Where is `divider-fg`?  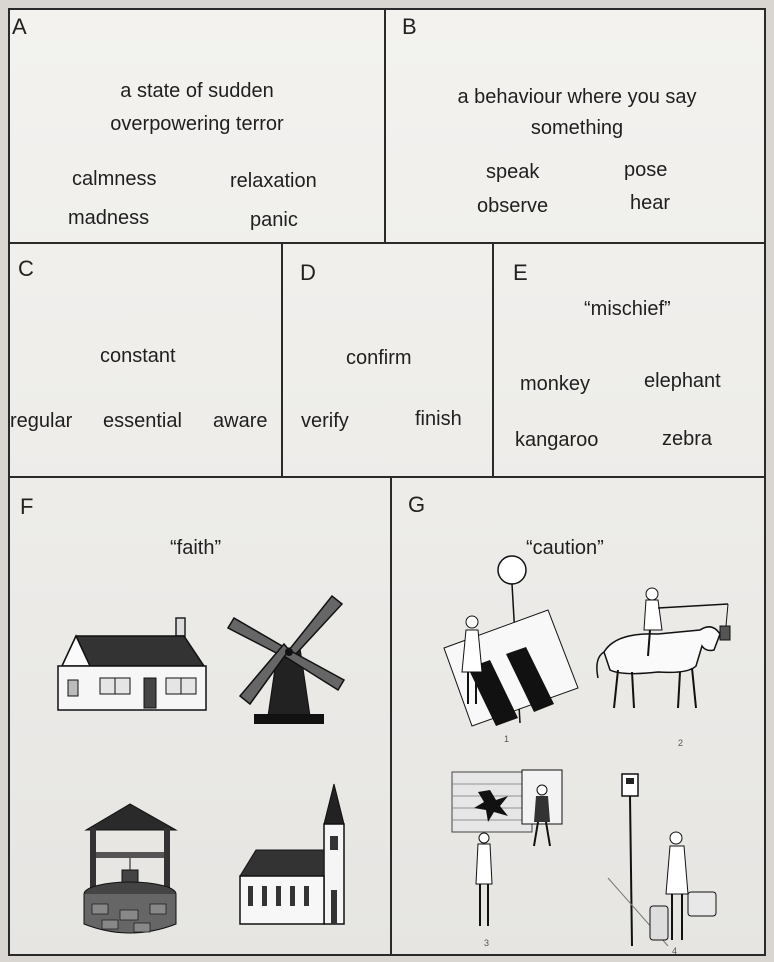 divider-fg is located at coordinates (391, 715).